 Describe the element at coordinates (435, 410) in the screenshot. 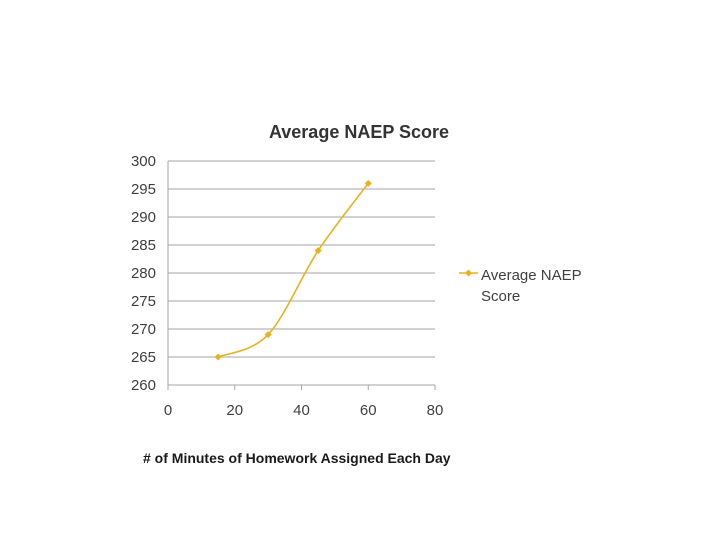

I see `x-tick-label: 80` at that location.